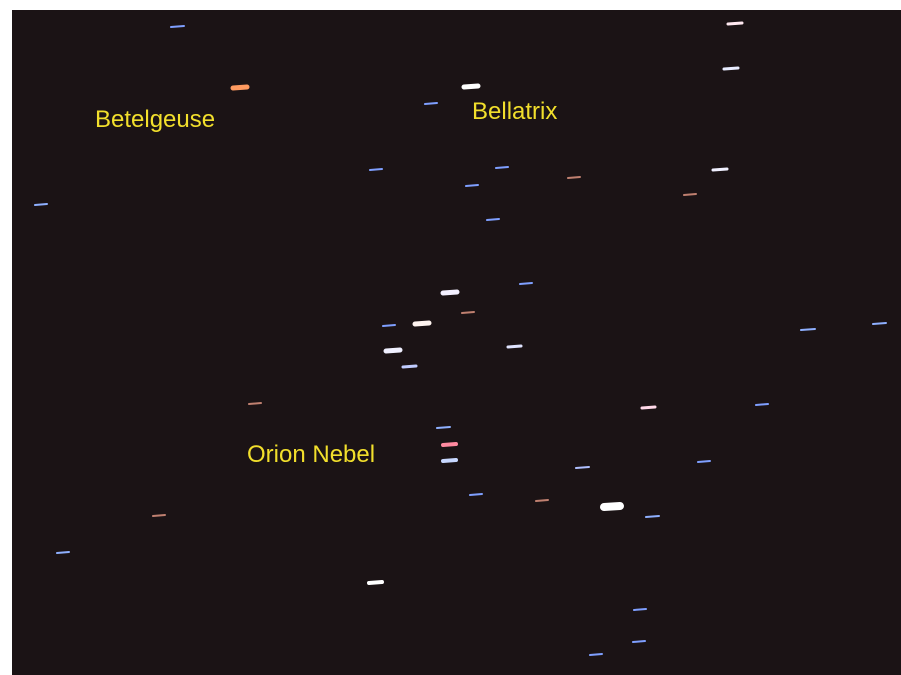 The width and height of the screenshot is (901, 675). I want to click on star-label: Bellatrix, so click(514, 111).